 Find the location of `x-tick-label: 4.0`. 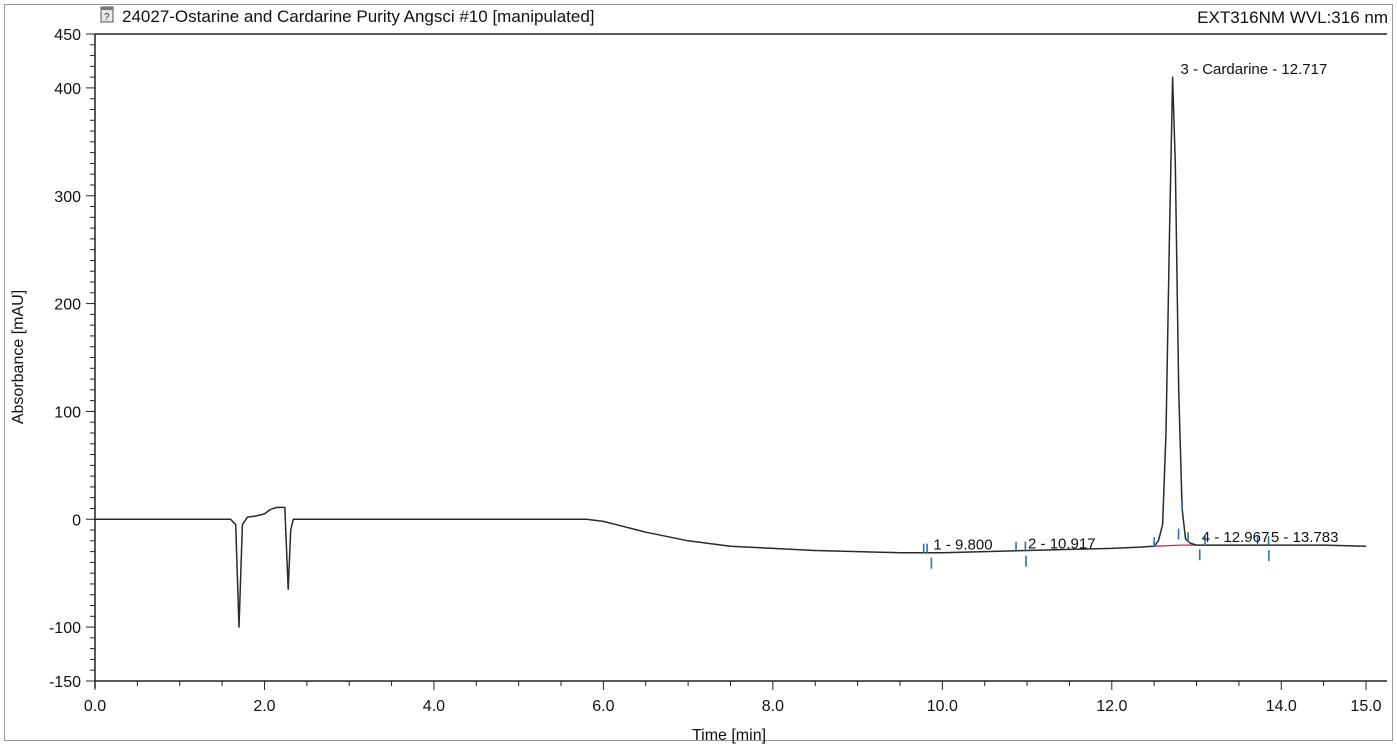

x-tick-label: 4.0 is located at coordinates (434, 706).